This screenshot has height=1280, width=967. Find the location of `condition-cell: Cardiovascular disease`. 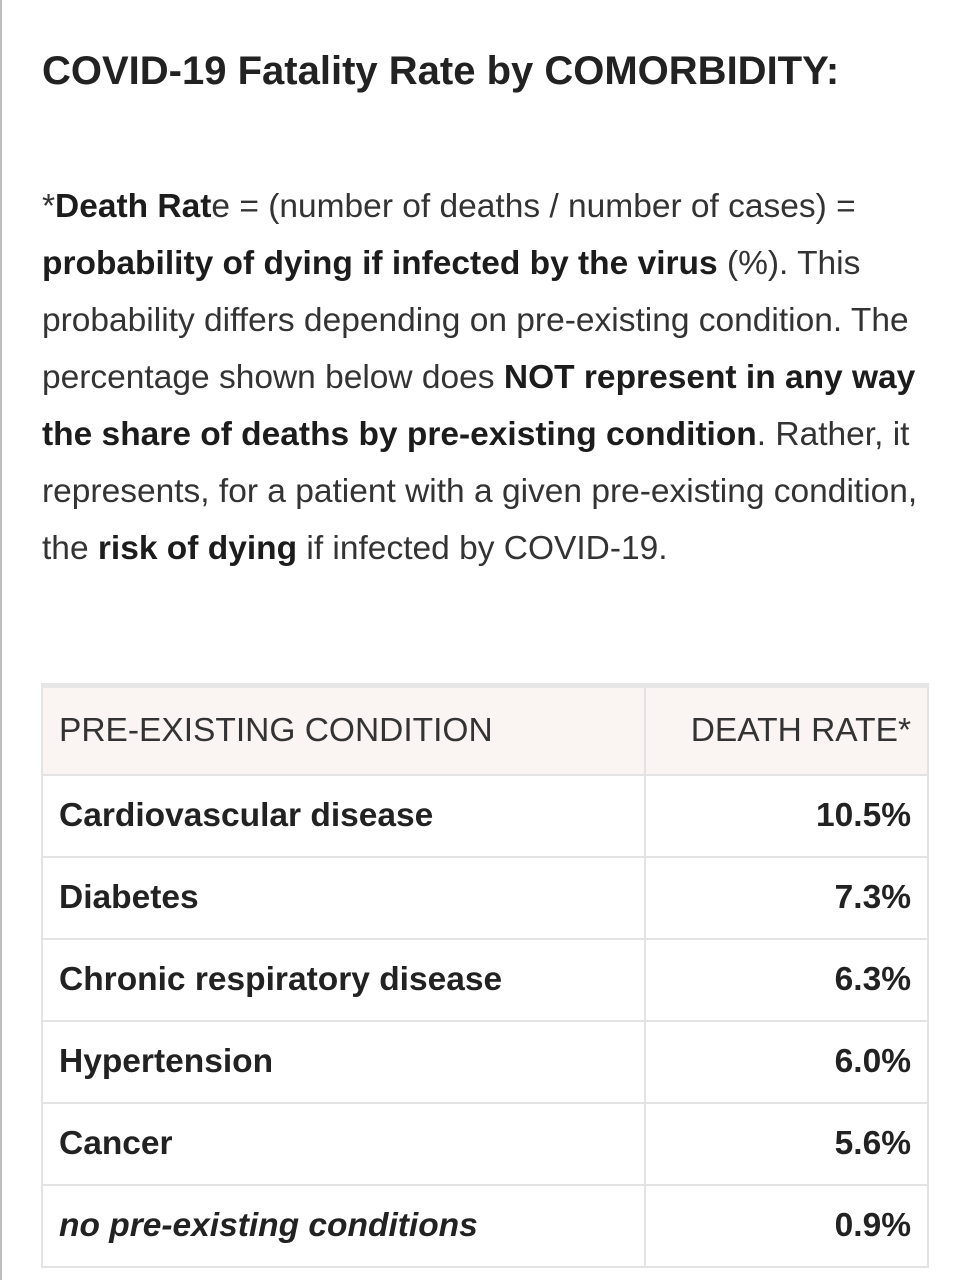

condition-cell: Cardiovascular disease is located at coordinates (343, 816).